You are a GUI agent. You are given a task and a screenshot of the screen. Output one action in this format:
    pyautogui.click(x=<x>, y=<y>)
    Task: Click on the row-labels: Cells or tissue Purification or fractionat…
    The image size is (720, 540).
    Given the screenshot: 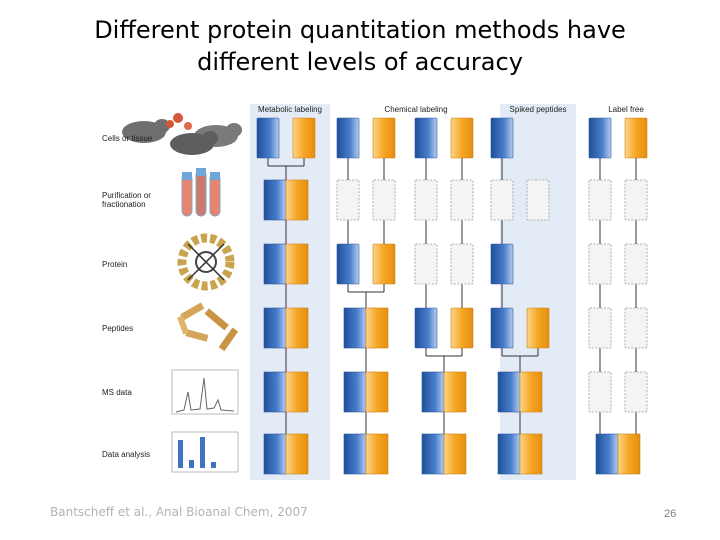 What is the action you would take?
    pyautogui.click(x=127, y=296)
    